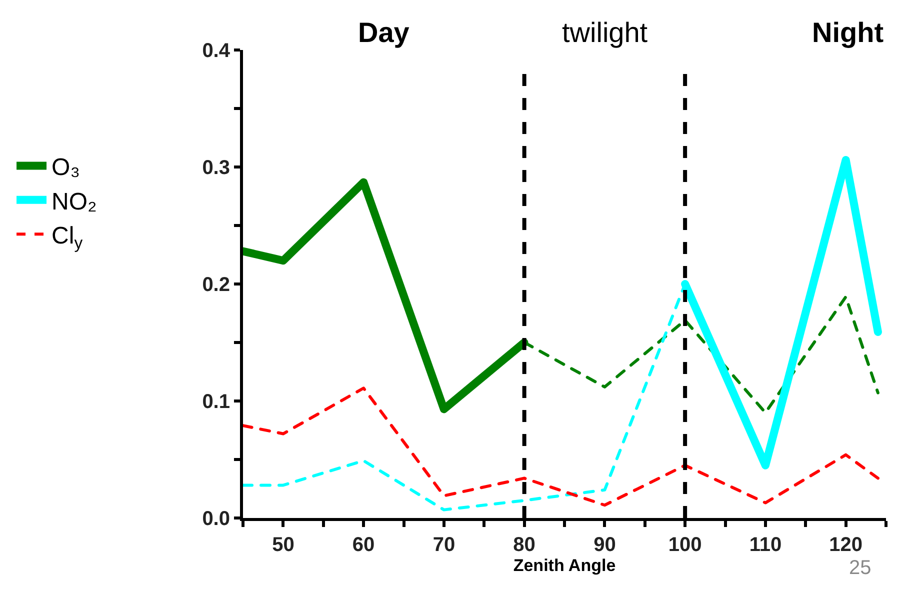  I want to click on x-tick-label: 70, so click(444, 545).